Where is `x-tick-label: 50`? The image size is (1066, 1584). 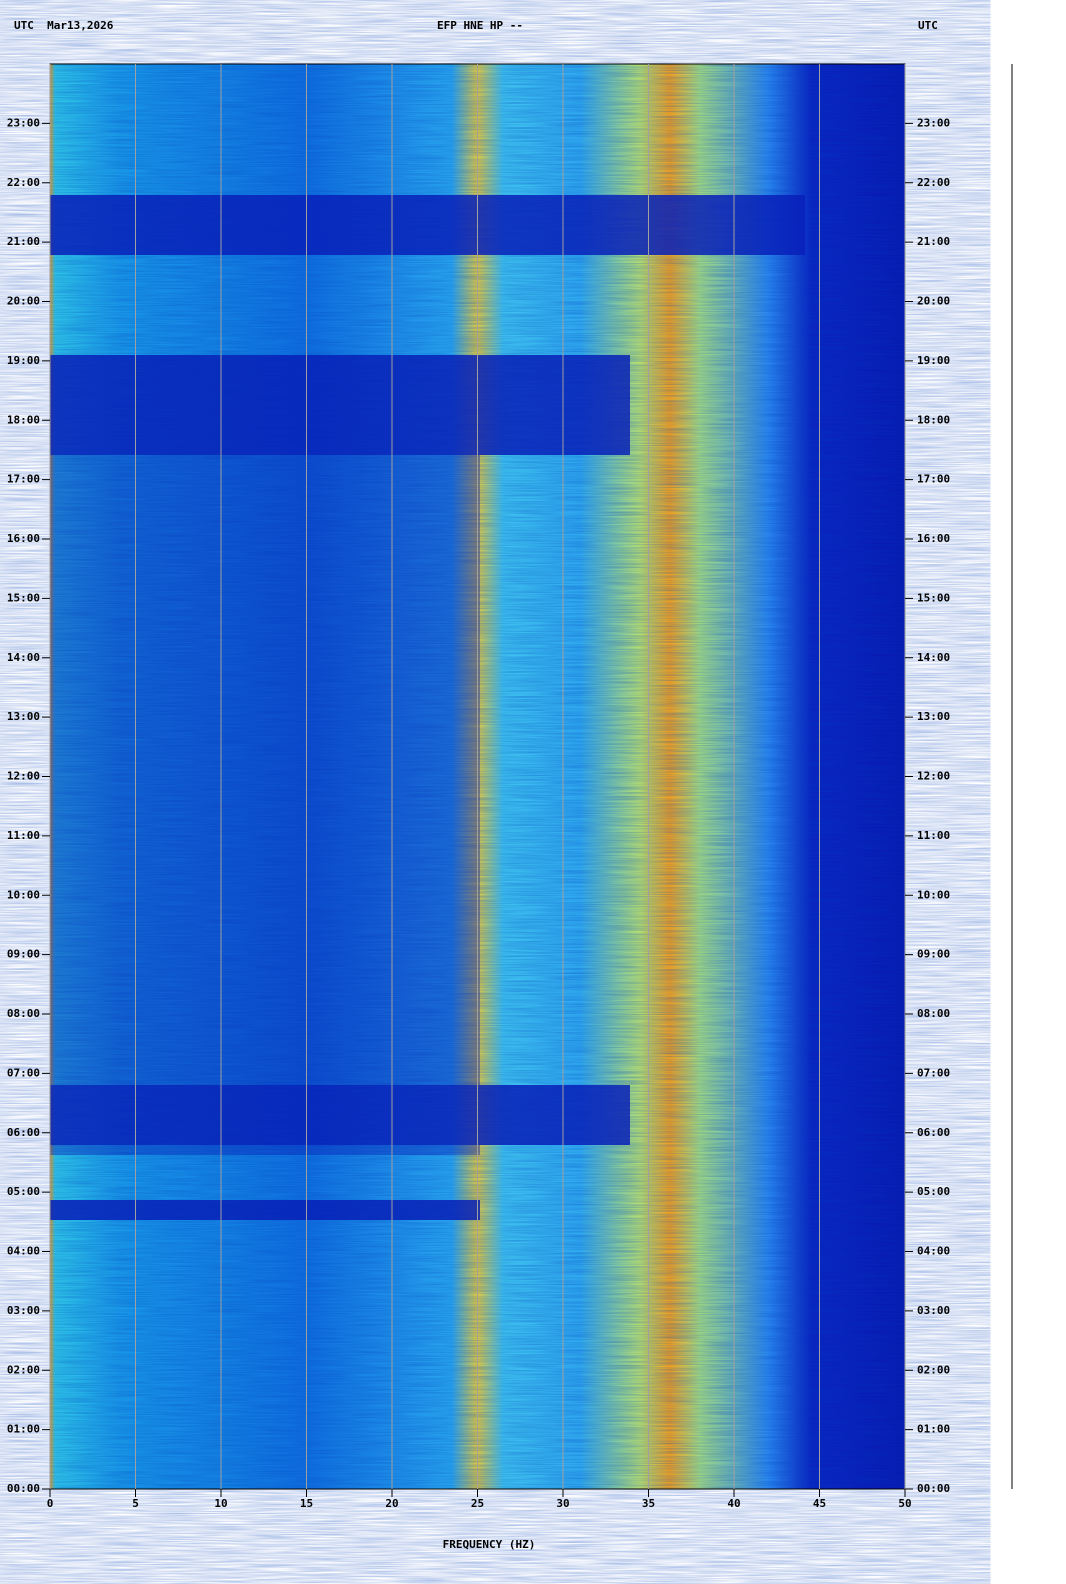
x-tick-label: 50 is located at coordinates (904, 1503).